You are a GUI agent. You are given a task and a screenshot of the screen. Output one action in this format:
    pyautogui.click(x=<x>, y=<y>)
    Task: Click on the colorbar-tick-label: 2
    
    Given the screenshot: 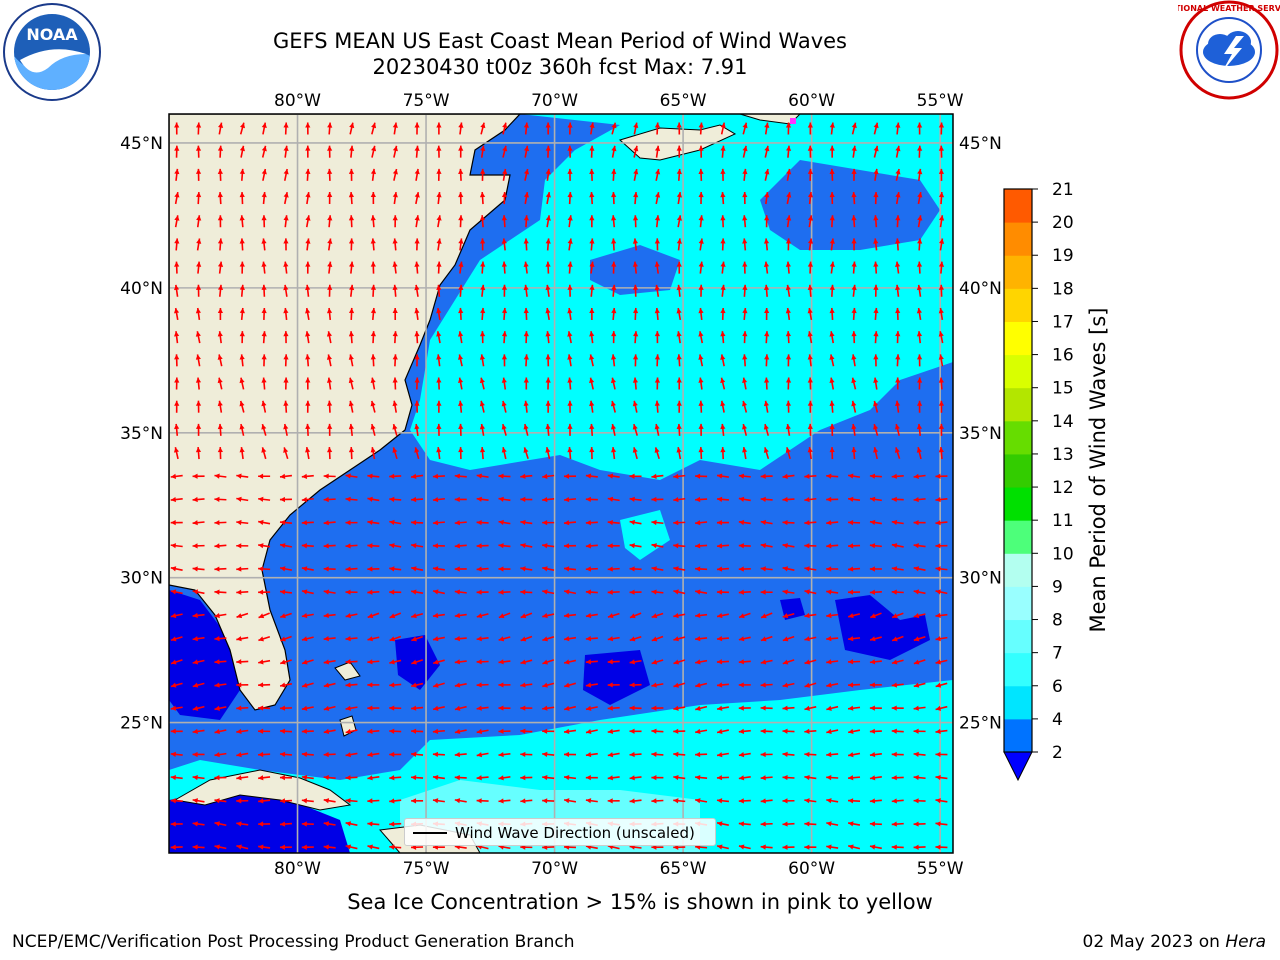 What is the action you would take?
    pyautogui.click(x=1057, y=753)
    